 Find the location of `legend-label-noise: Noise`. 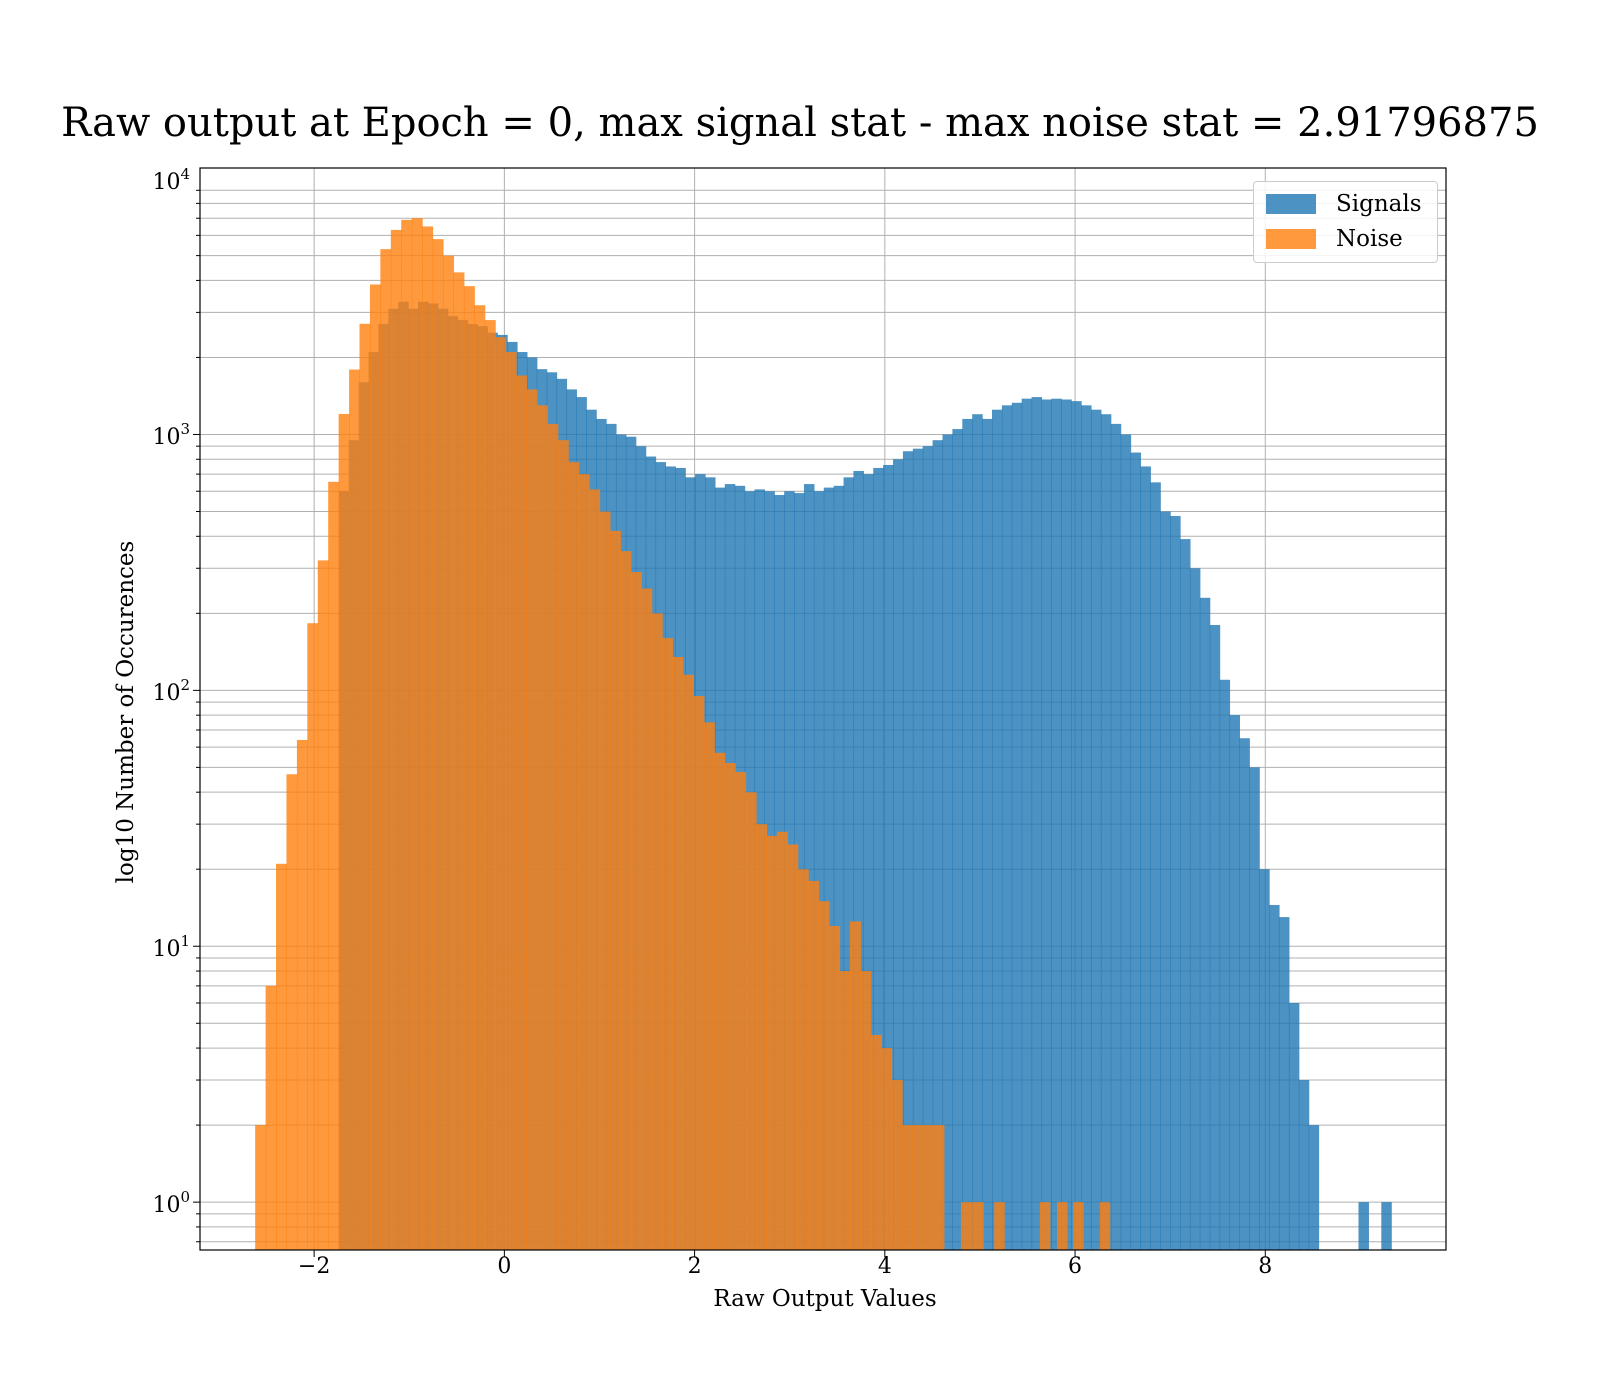

legend-label-noise: Noise is located at coordinates (1369, 239).